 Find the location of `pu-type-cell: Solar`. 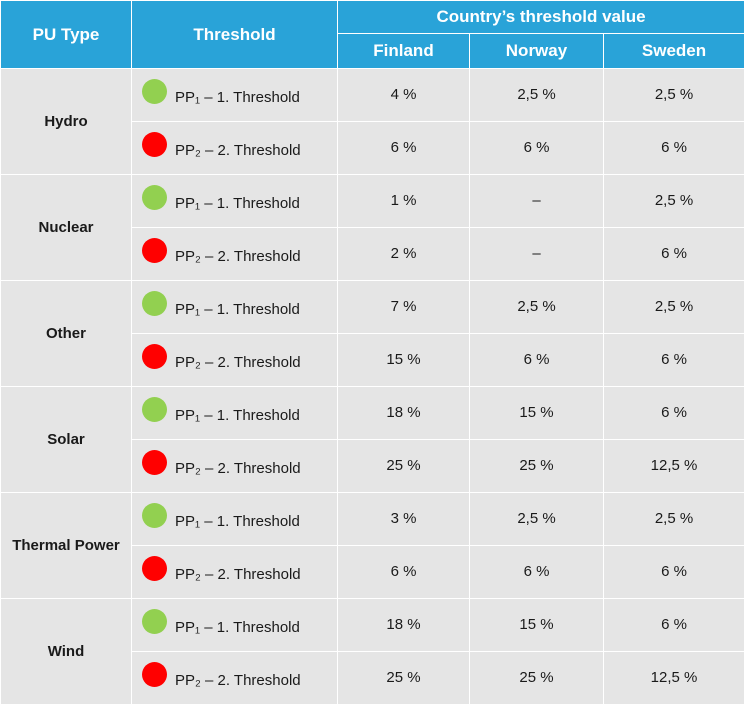

pu-type-cell: Solar is located at coordinates (66, 439).